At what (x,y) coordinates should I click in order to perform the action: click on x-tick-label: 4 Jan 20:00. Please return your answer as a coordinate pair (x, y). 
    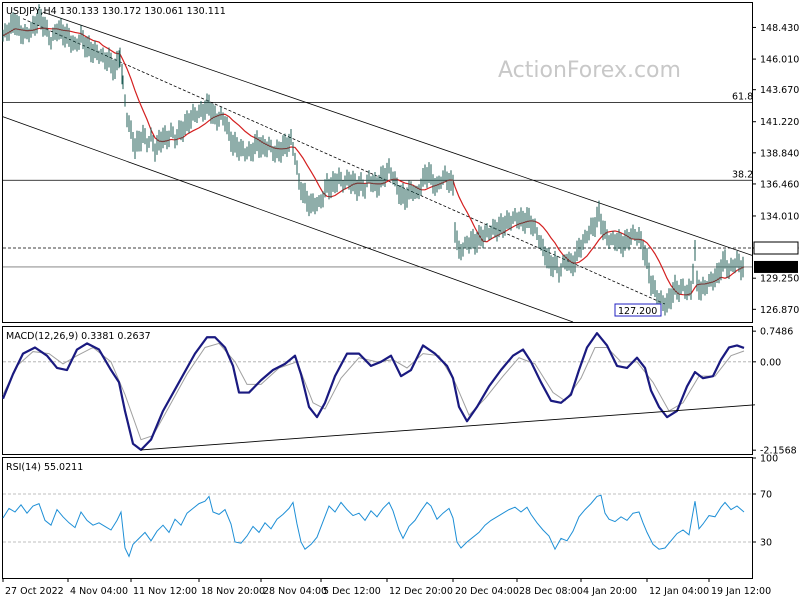
    Looking at the image, I should click on (610, 591).